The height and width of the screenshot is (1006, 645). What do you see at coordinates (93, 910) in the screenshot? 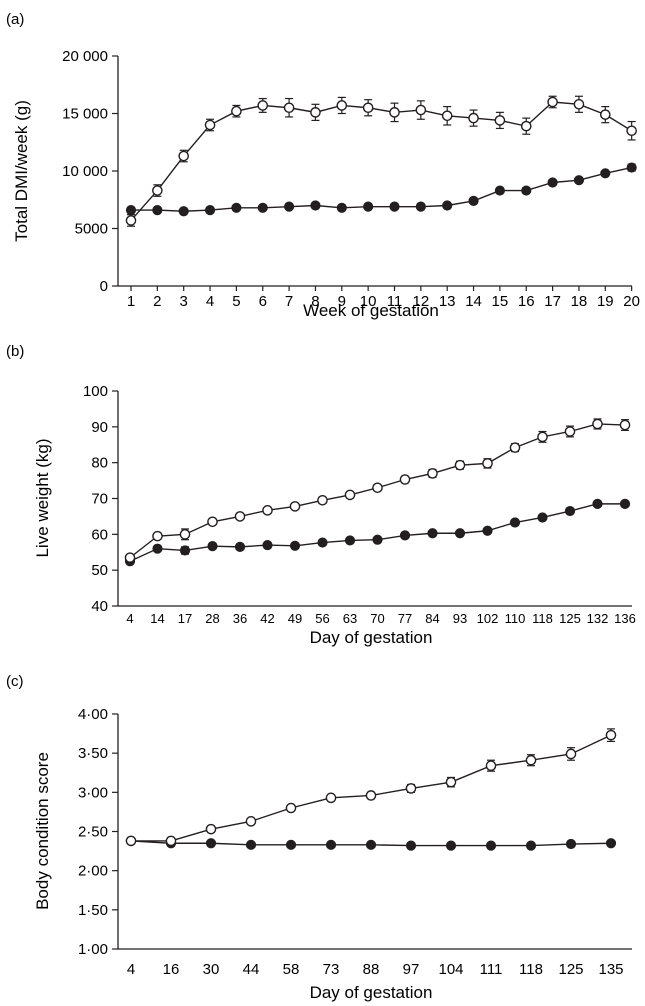
I see `panel-c-y-tick-label: 1·50` at bounding box center [93, 910].